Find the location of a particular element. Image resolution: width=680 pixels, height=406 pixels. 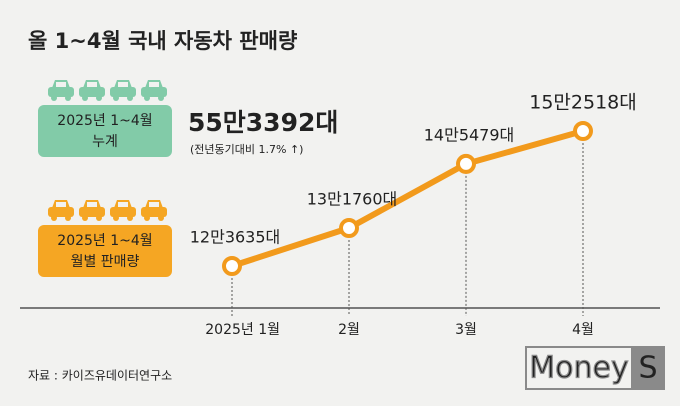

data-label: 14만5479대 is located at coordinates (469, 134).